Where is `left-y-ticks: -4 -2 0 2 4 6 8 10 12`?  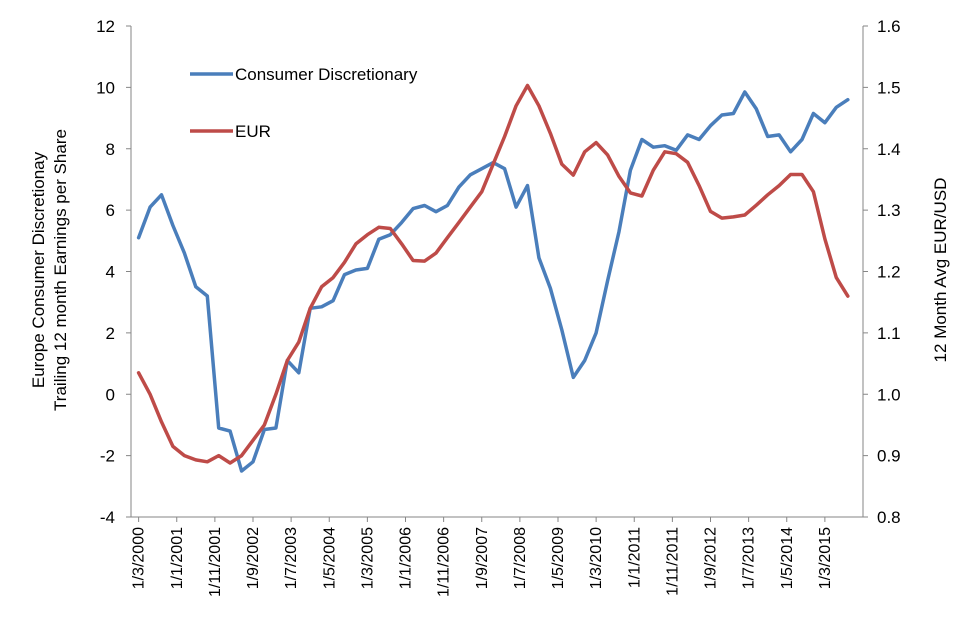
left-y-ticks: -4 -2 0 2 4 6 8 10 12 is located at coordinates (113, 272).